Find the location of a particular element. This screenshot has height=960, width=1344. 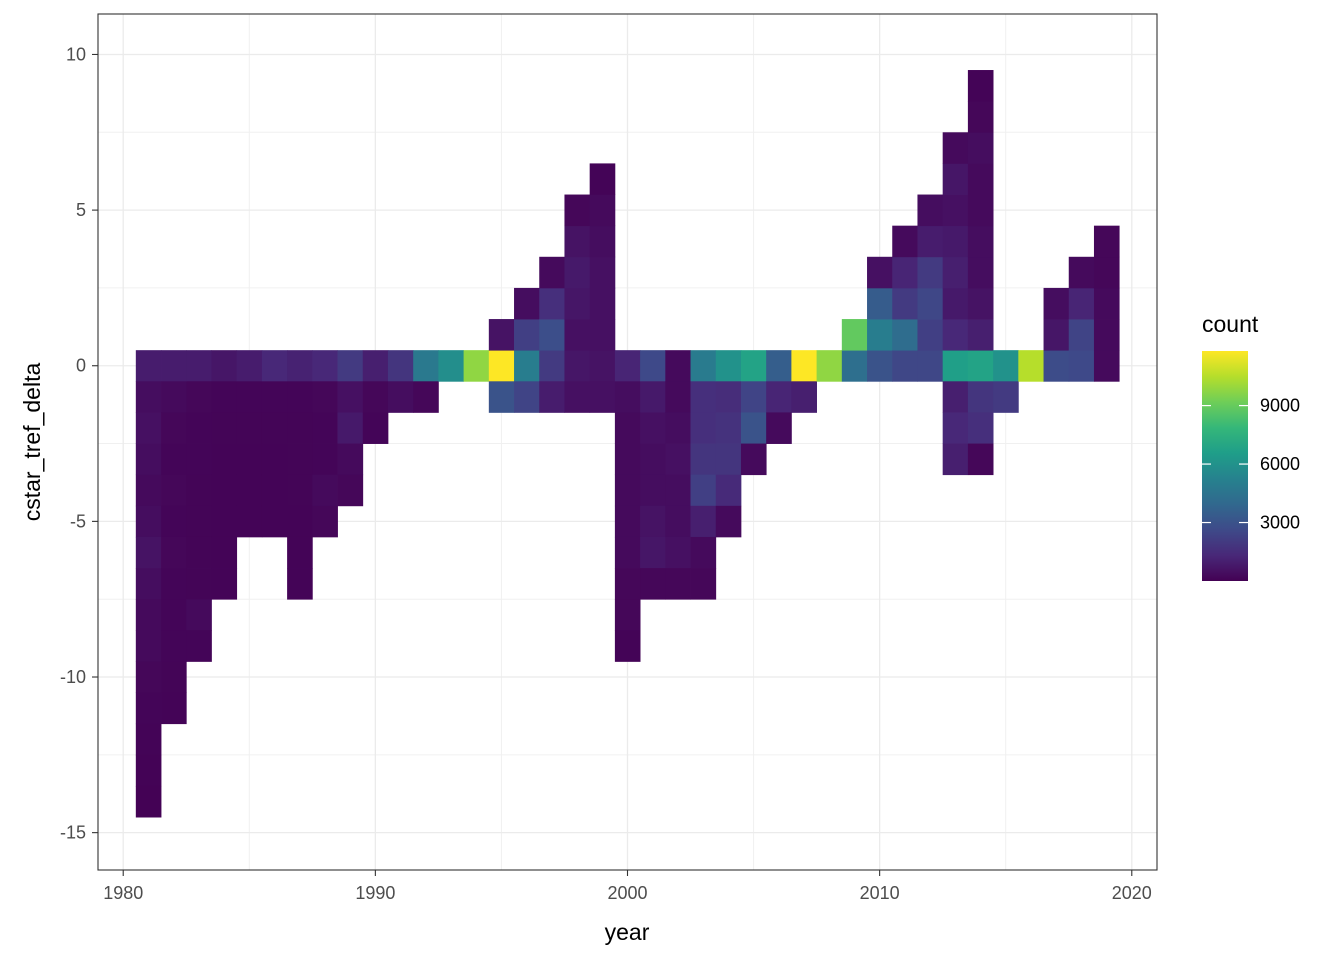

y-axis-title: cstar_tref_delta is located at coordinates (32, 442).